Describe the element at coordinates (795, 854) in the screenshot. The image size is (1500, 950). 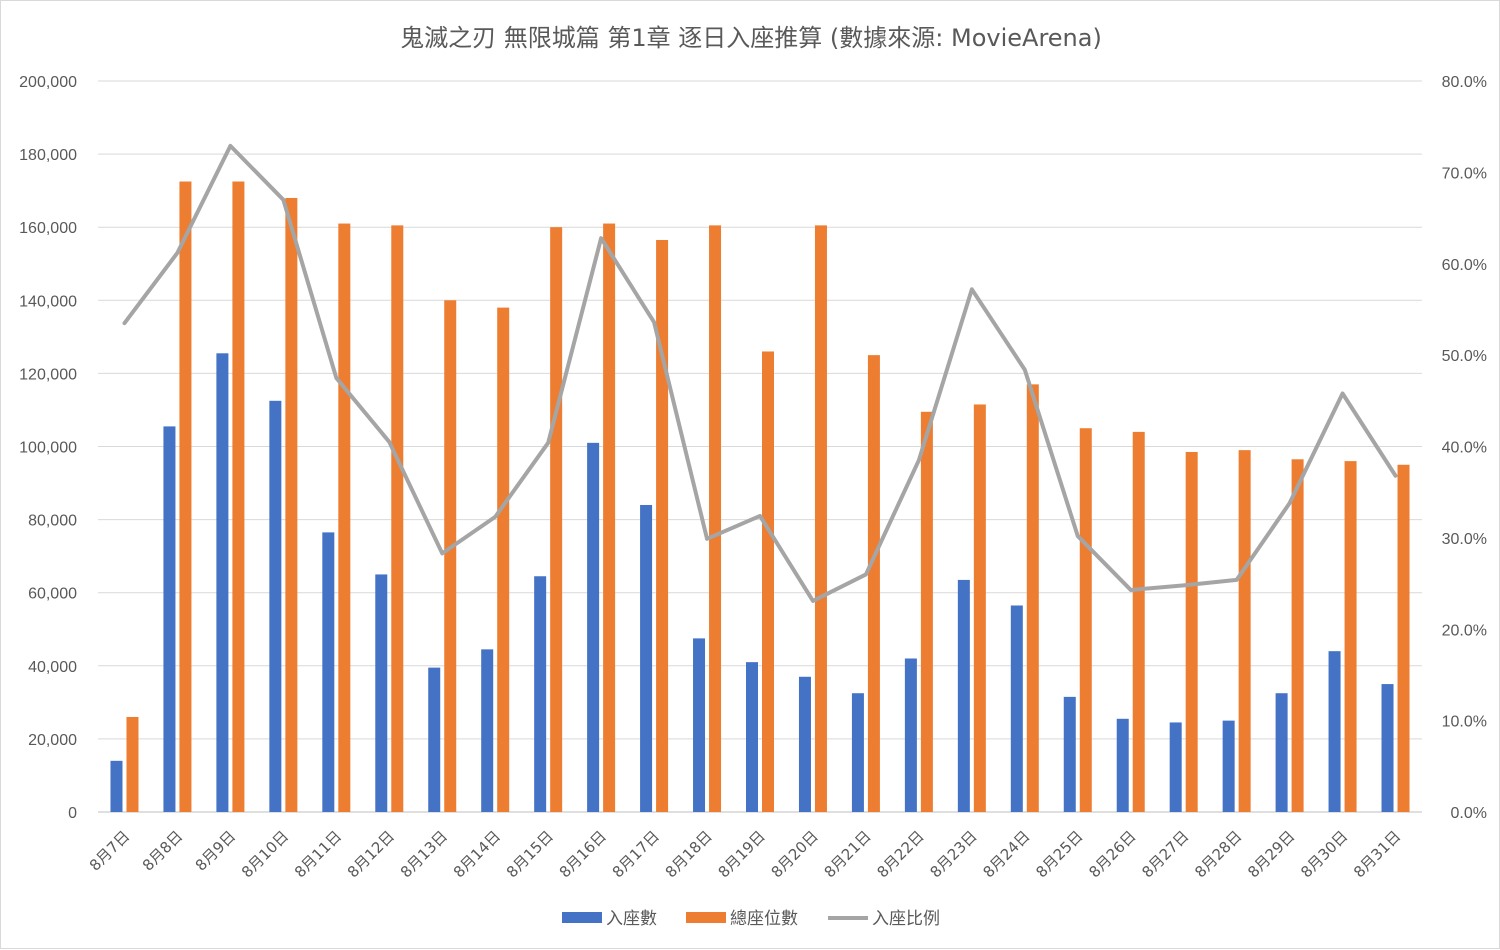
I see `x-tick-label: 8月20日` at that location.